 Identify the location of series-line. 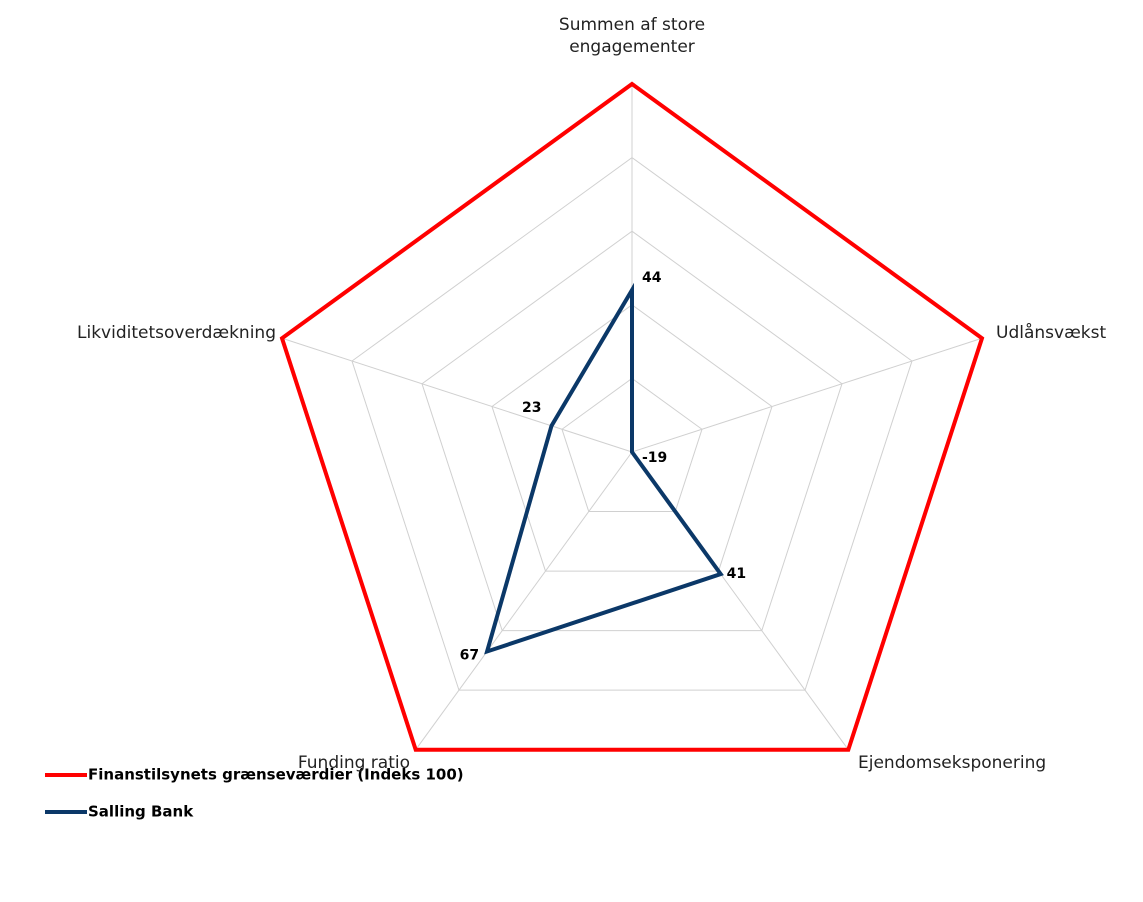
(604, 468).